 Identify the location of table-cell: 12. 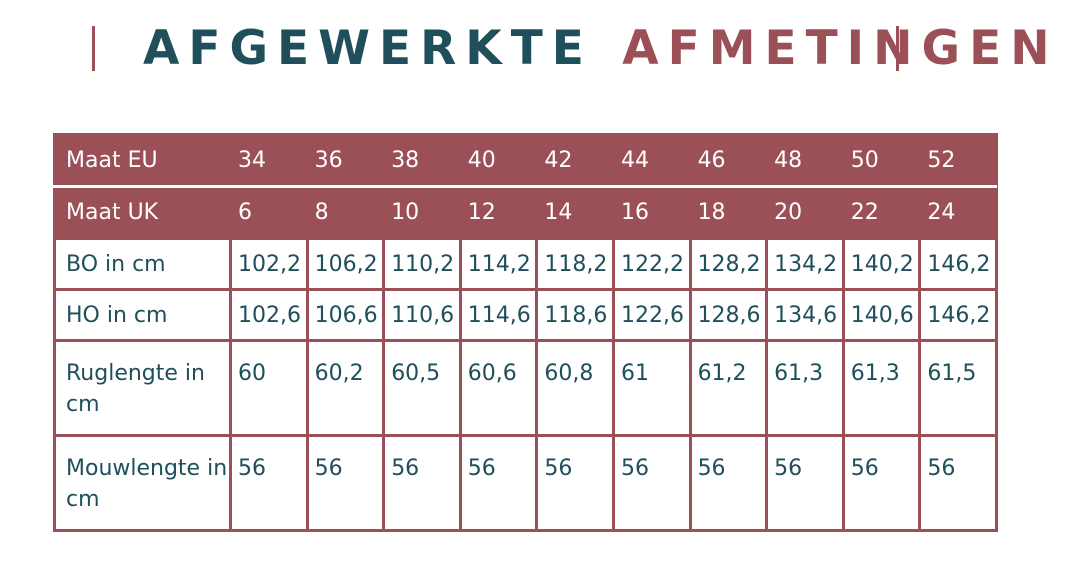
(498, 212).